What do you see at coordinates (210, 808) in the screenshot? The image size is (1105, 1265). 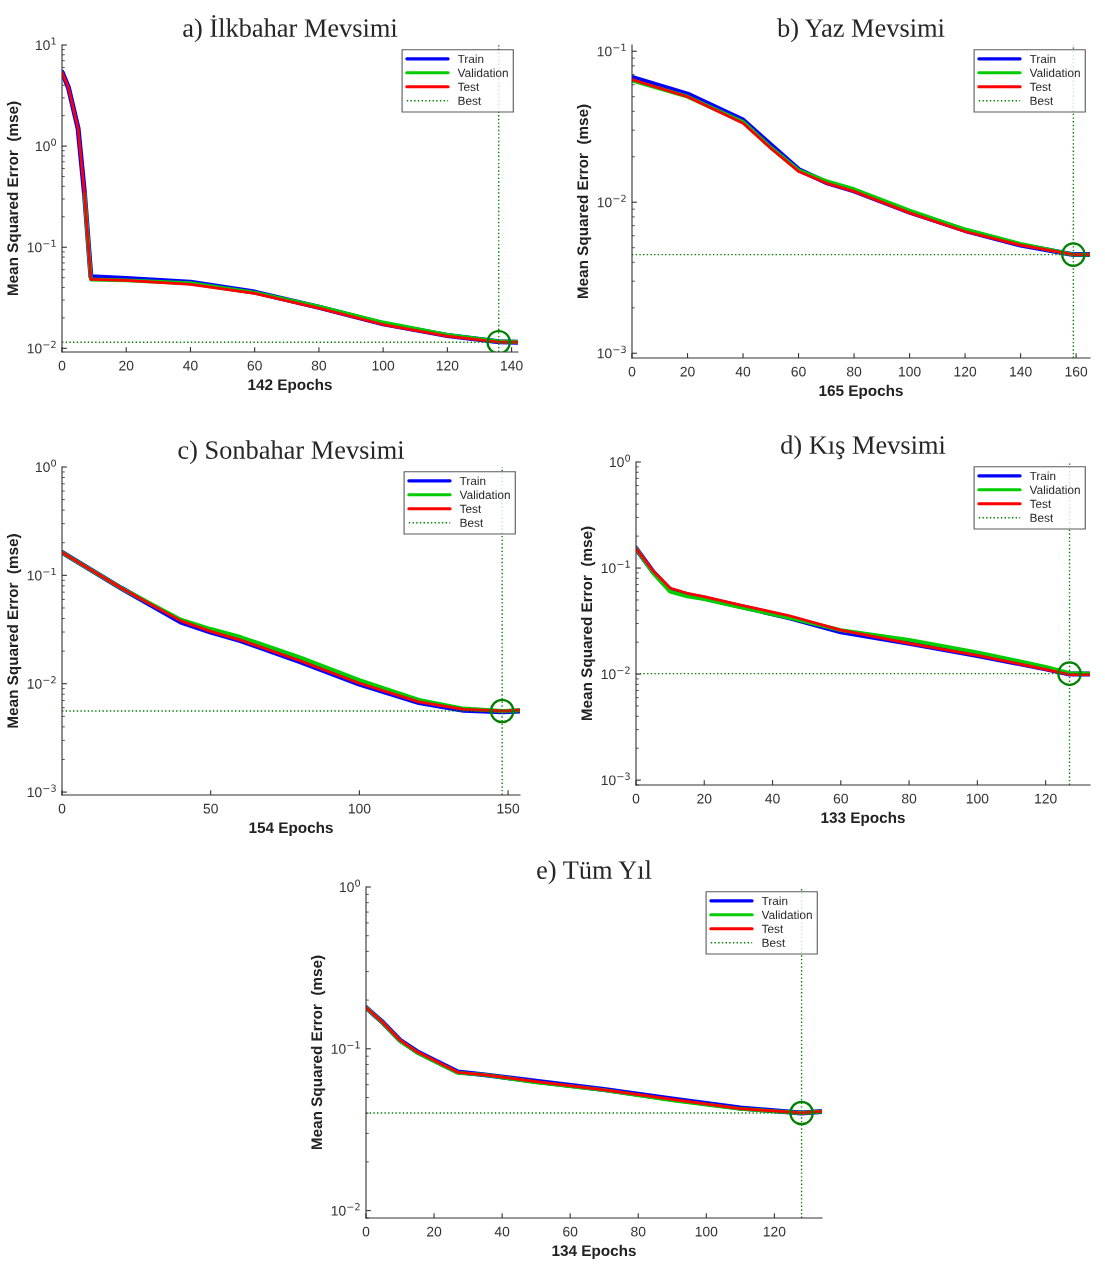 I see `x-tick-label: 50` at bounding box center [210, 808].